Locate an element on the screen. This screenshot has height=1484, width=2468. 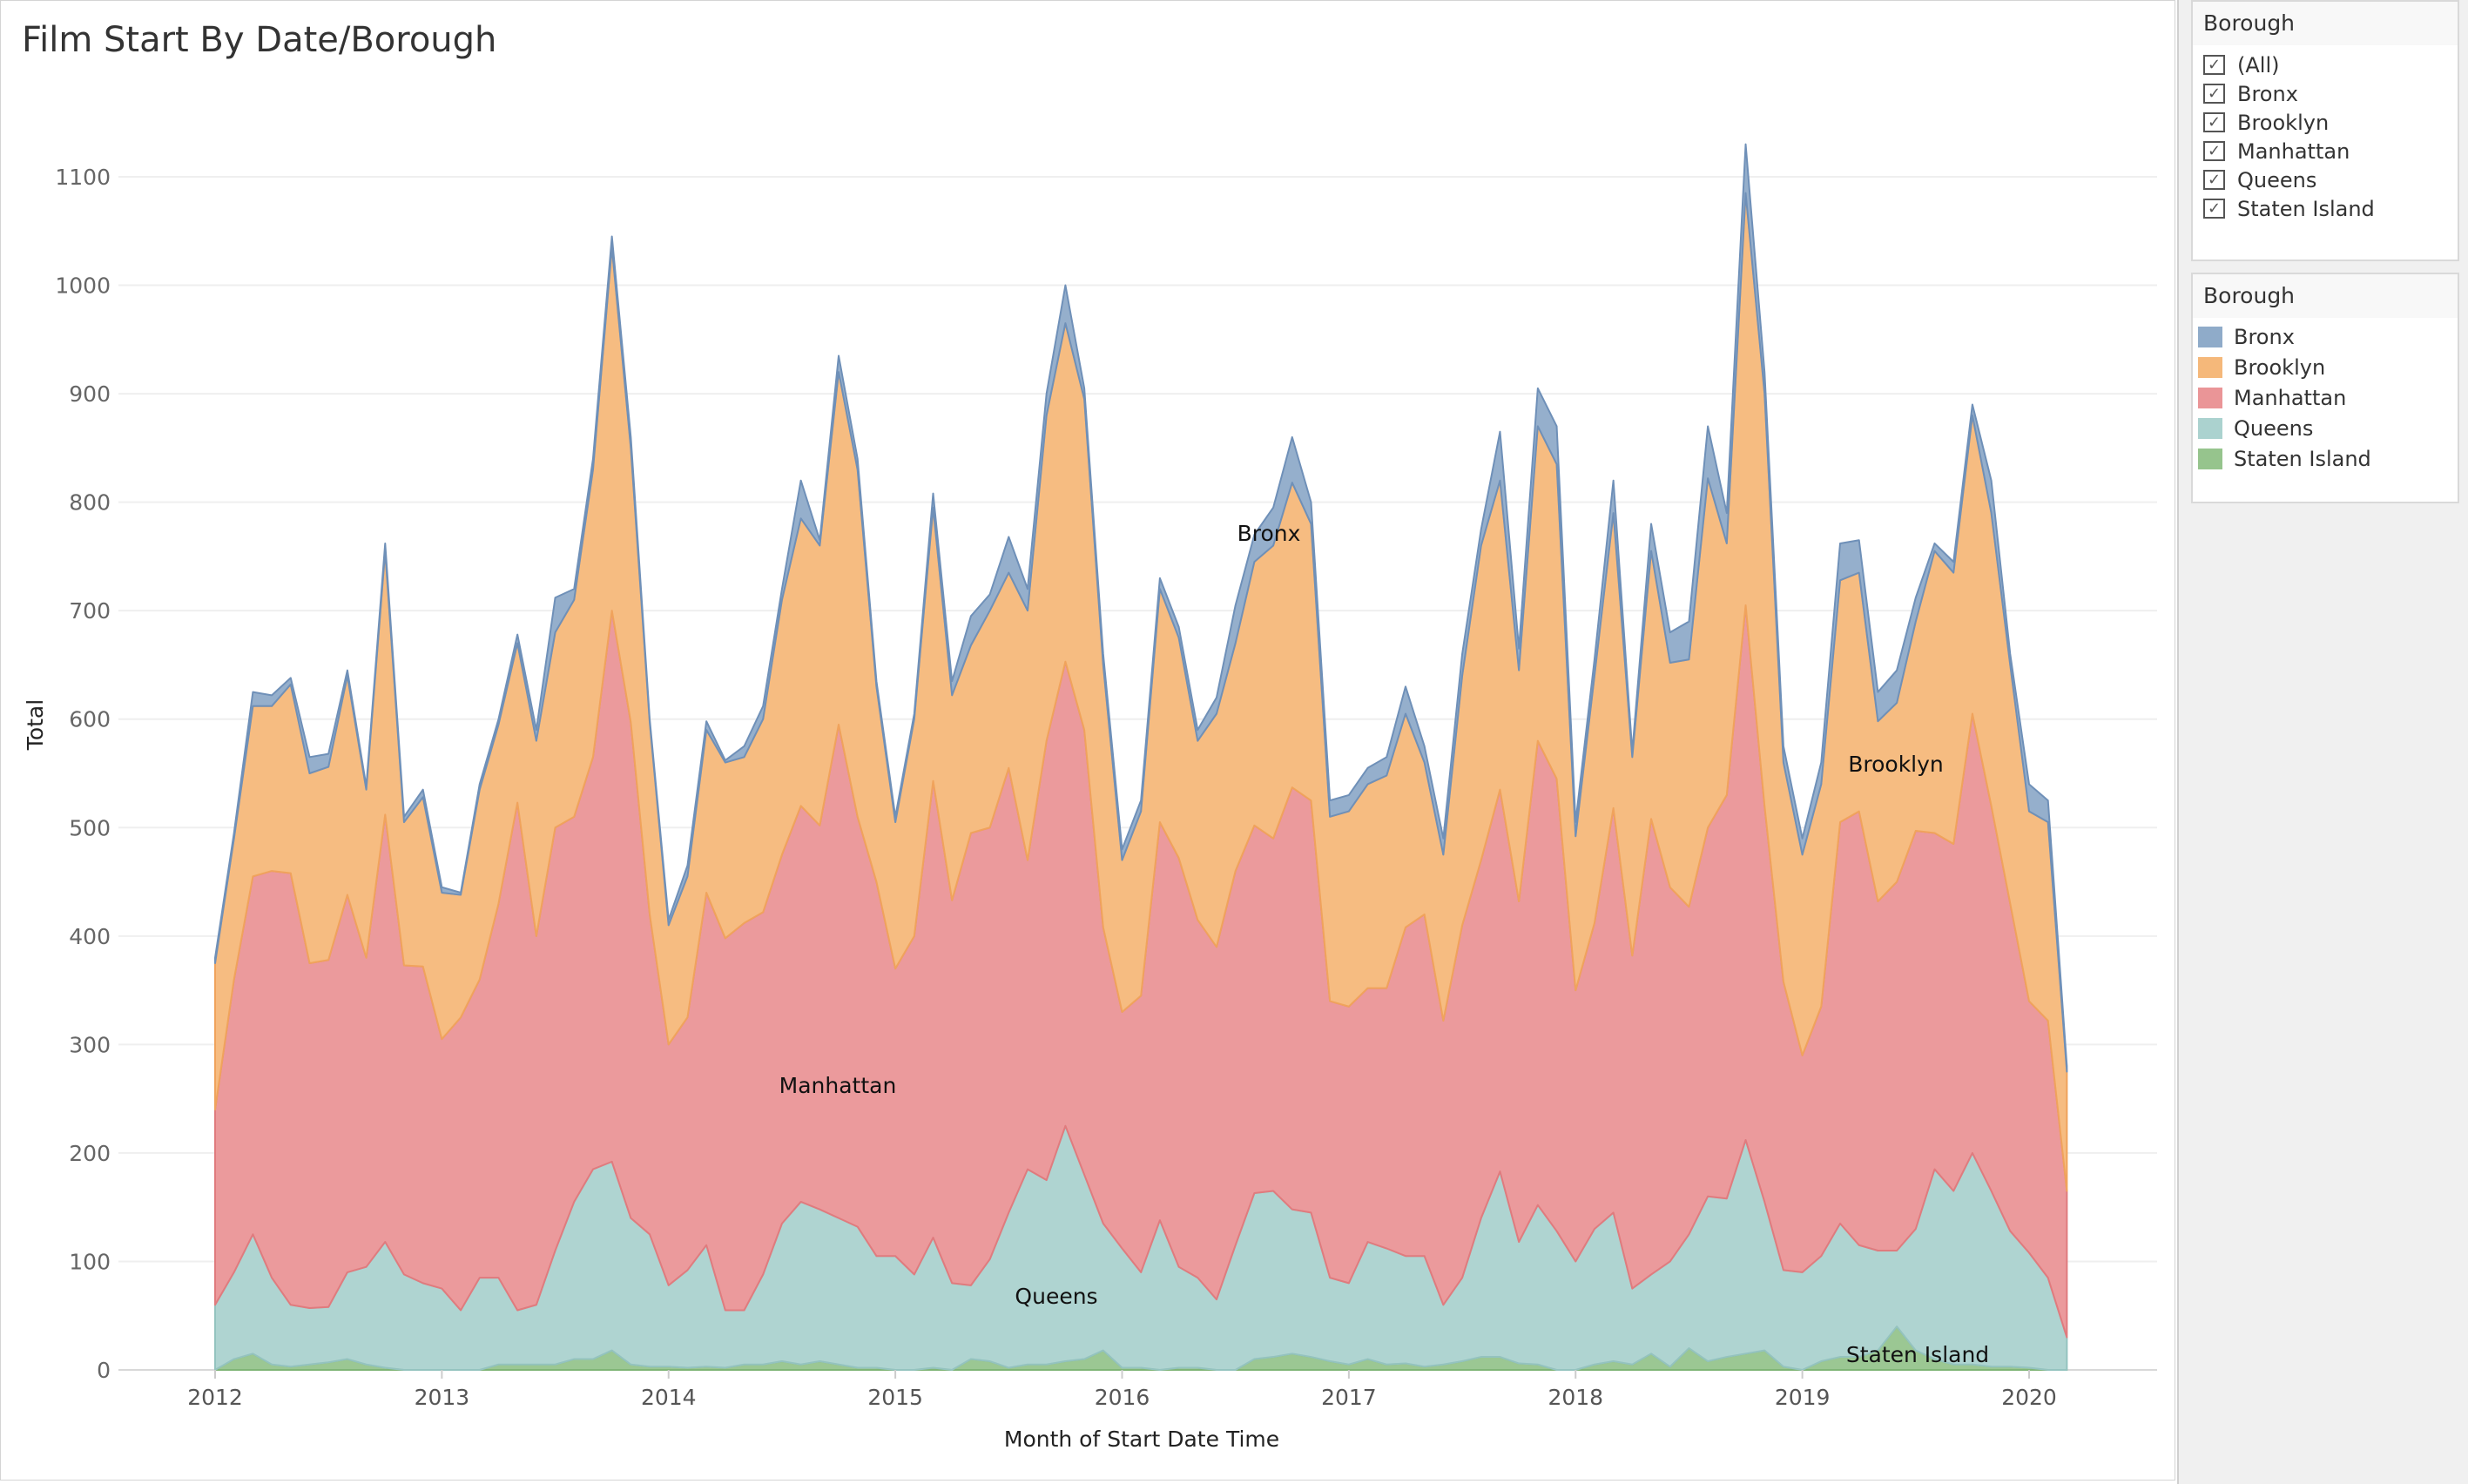
area-label-bronx: Bronx is located at coordinates (1269, 533).